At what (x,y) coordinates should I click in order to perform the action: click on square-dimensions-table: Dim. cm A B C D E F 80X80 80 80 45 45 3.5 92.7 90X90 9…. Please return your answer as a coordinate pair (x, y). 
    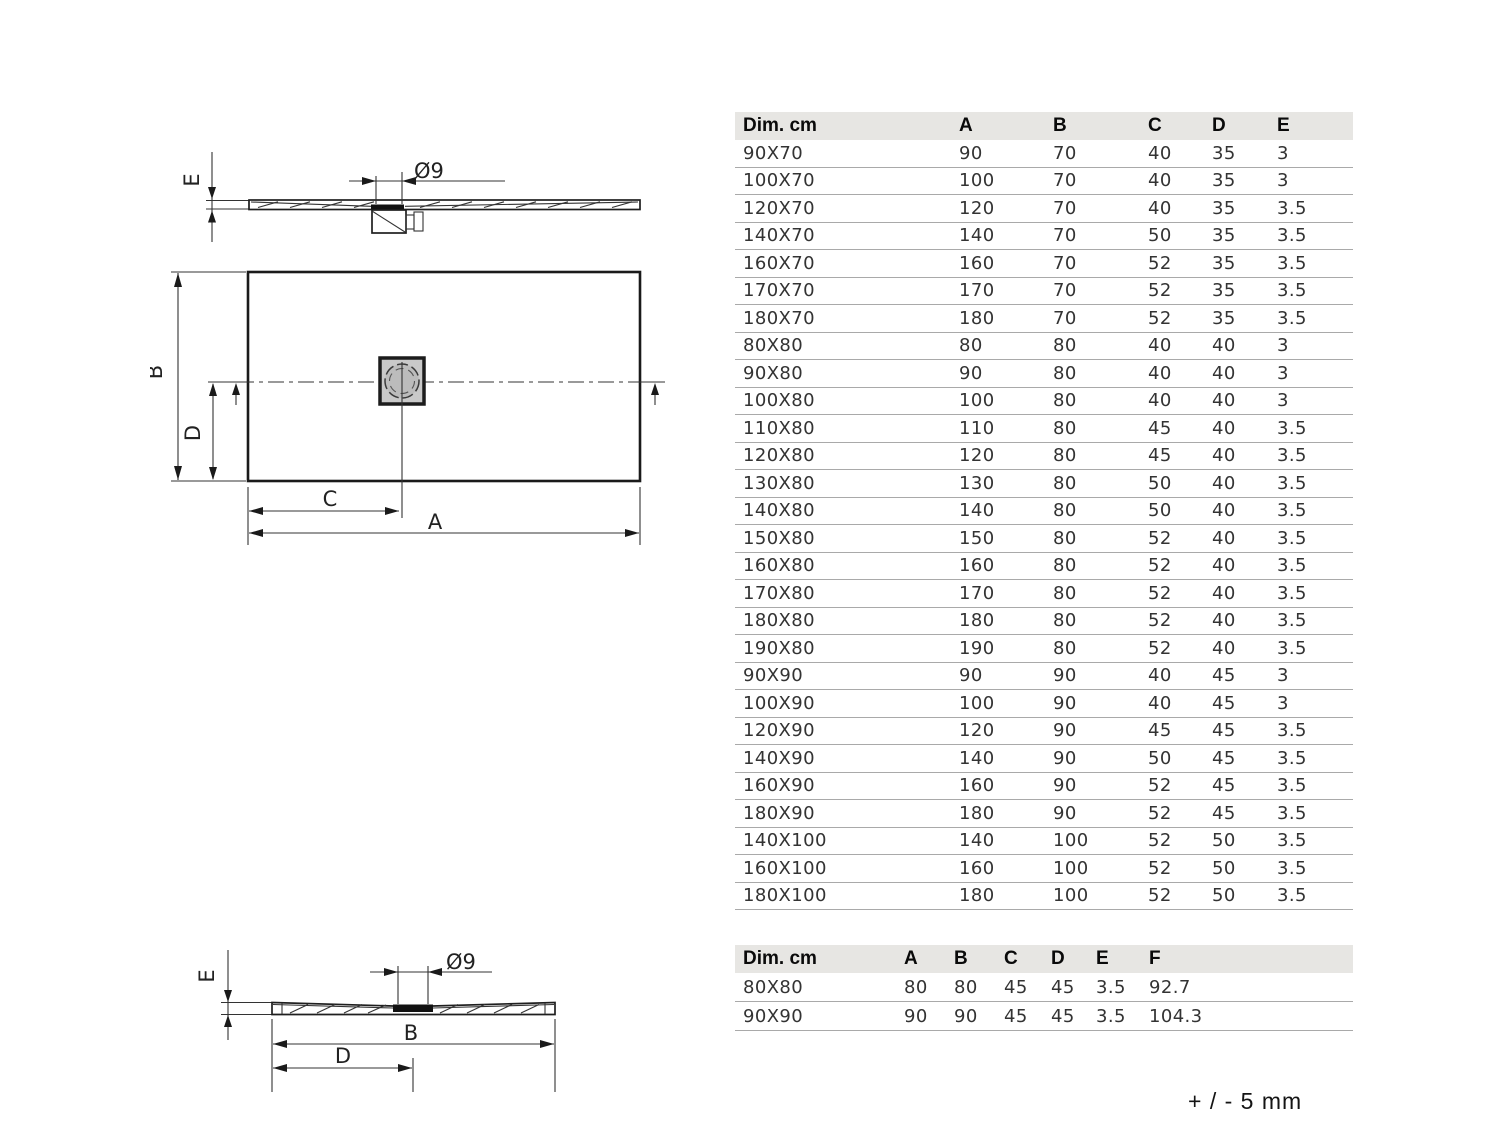
    Looking at the image, I should click on (1044, 988).